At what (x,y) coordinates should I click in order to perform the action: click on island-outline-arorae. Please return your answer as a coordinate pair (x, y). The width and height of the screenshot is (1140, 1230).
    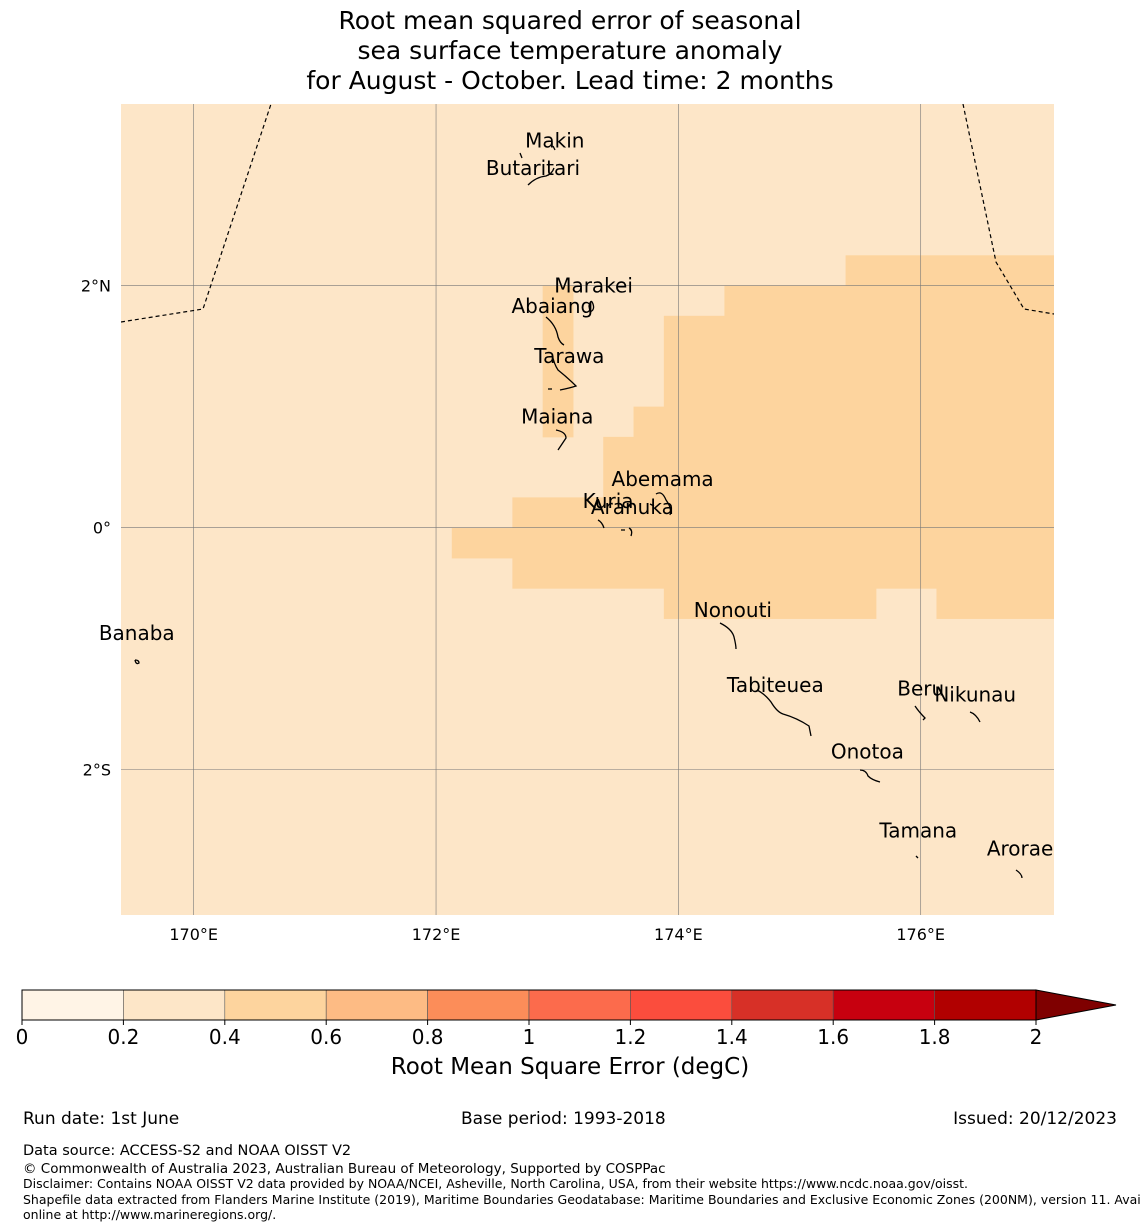
    Looking at the image, I should click on (1019, 874).